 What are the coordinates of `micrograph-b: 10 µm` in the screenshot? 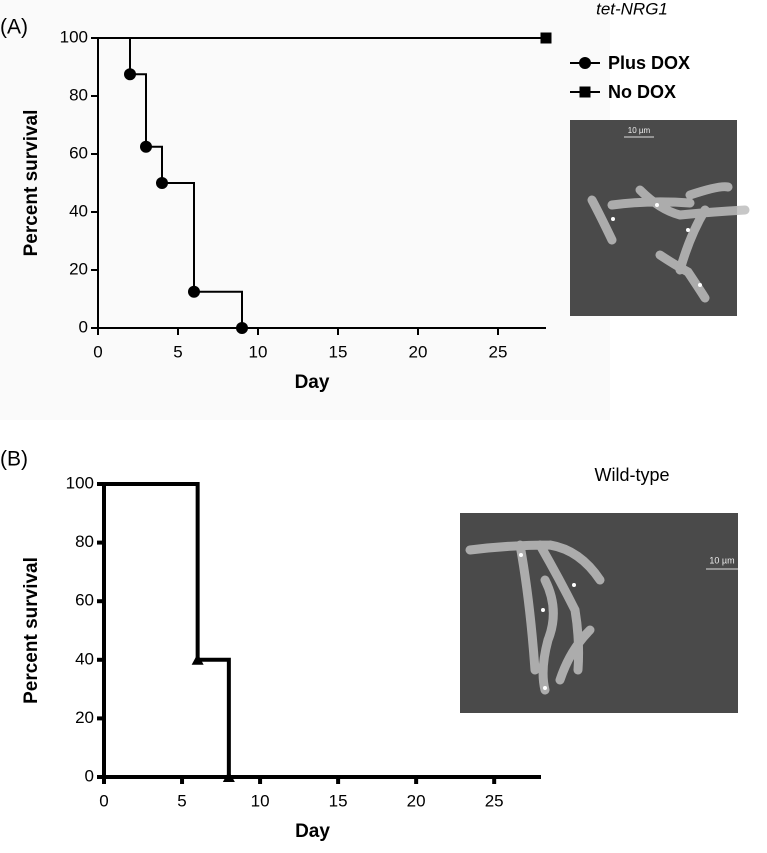 It's located at (599, 613).